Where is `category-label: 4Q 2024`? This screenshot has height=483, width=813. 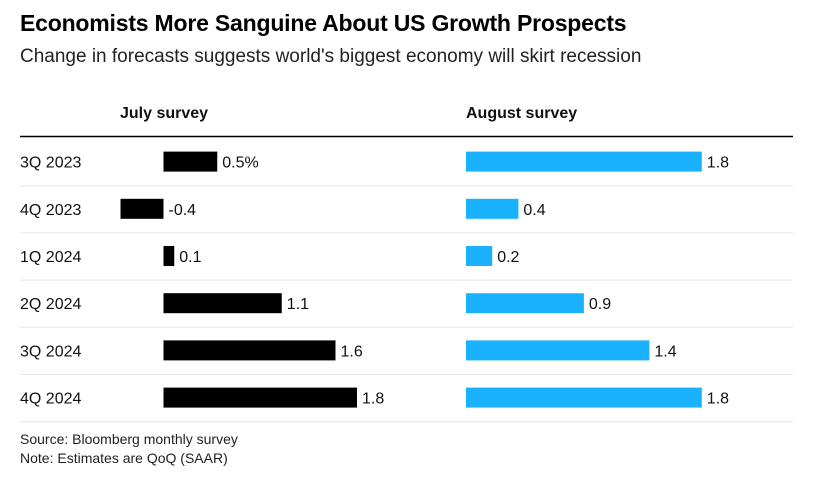 category-label: 4Q 2024 is located at coordinates (50, 399).